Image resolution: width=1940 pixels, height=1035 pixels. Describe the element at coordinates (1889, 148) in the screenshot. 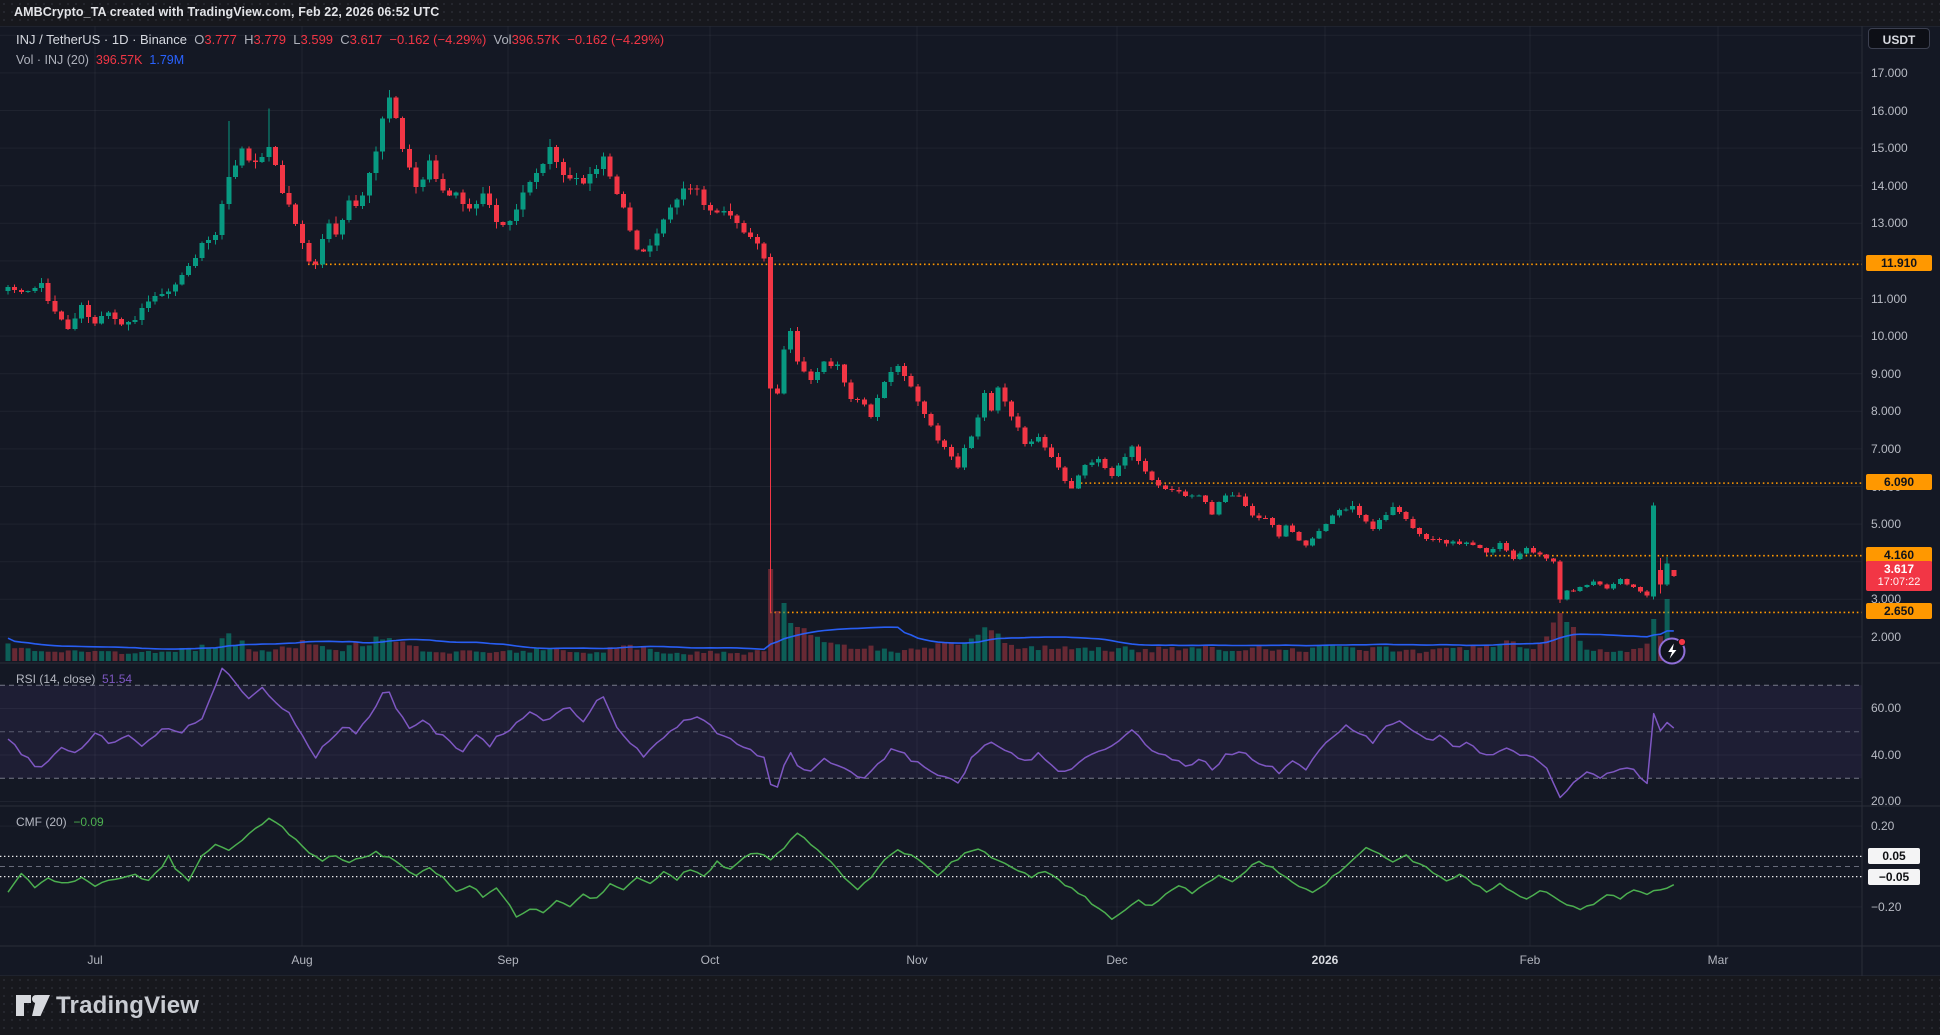

I see `price-tick: 15.000` at that location.